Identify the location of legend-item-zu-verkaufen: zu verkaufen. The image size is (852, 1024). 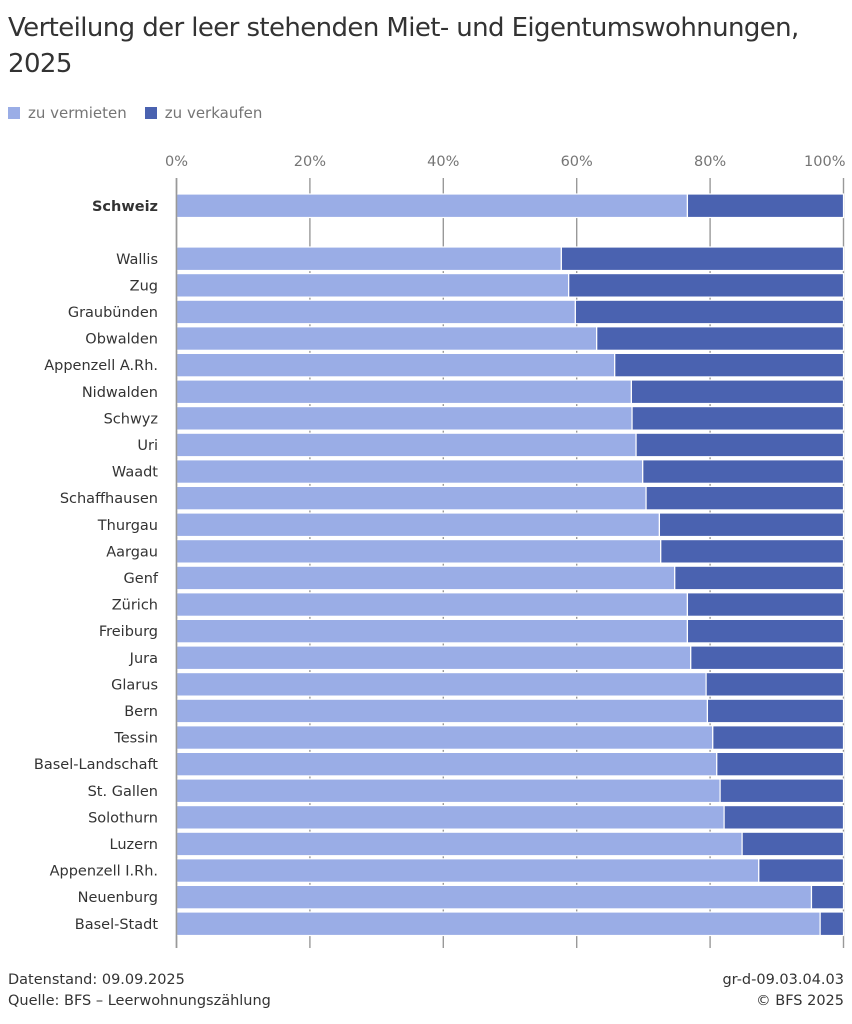
(203, 113).